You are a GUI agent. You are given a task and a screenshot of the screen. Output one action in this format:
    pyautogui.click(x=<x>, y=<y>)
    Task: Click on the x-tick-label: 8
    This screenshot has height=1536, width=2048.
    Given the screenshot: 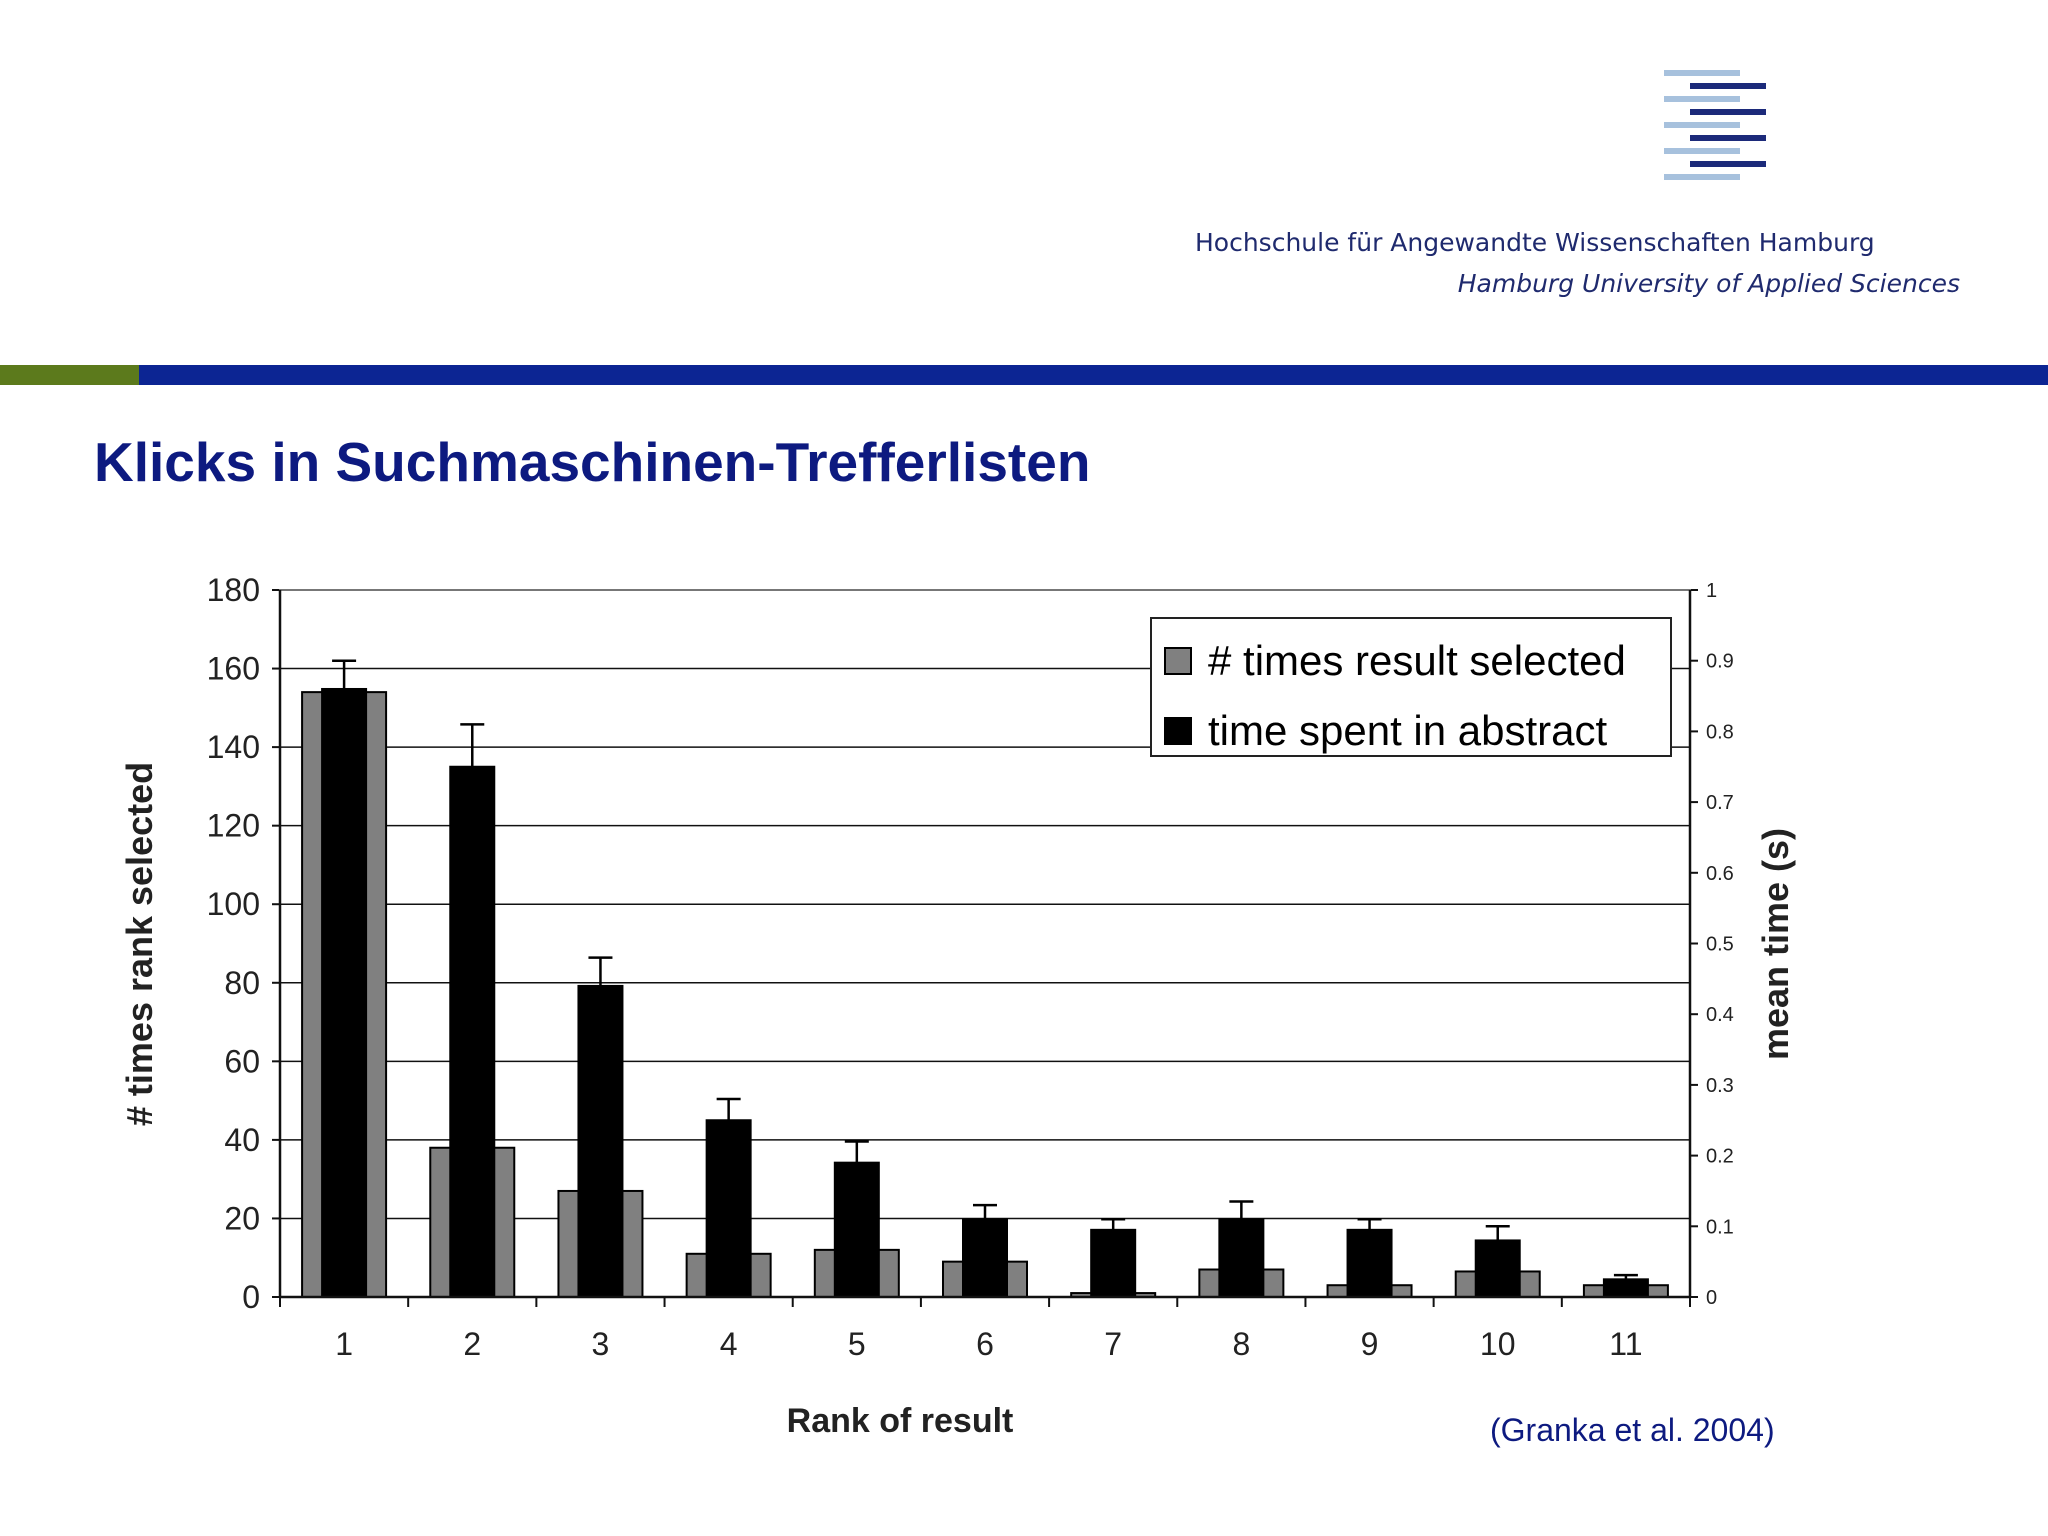 What is the action you would take?
    pyautogui.click(x=1241, y=1344)
    